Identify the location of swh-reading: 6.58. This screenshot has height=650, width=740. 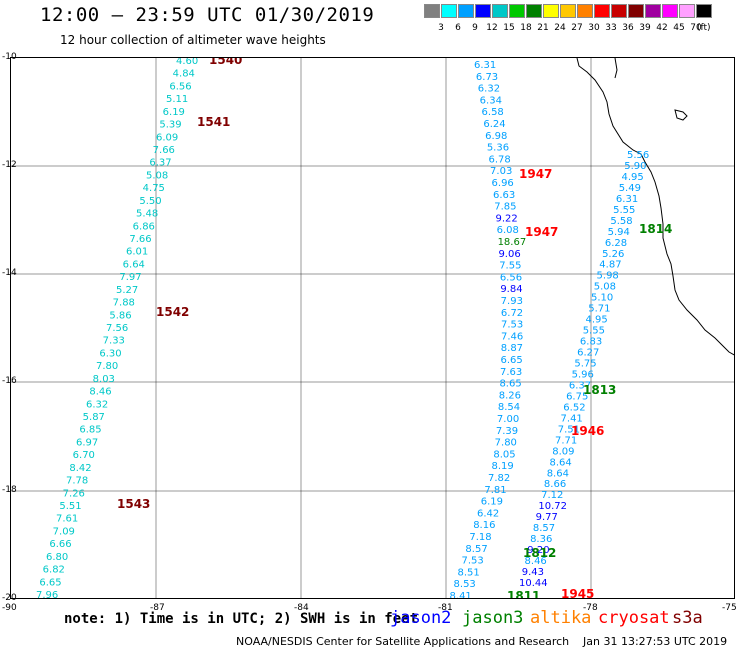
(493, 112).